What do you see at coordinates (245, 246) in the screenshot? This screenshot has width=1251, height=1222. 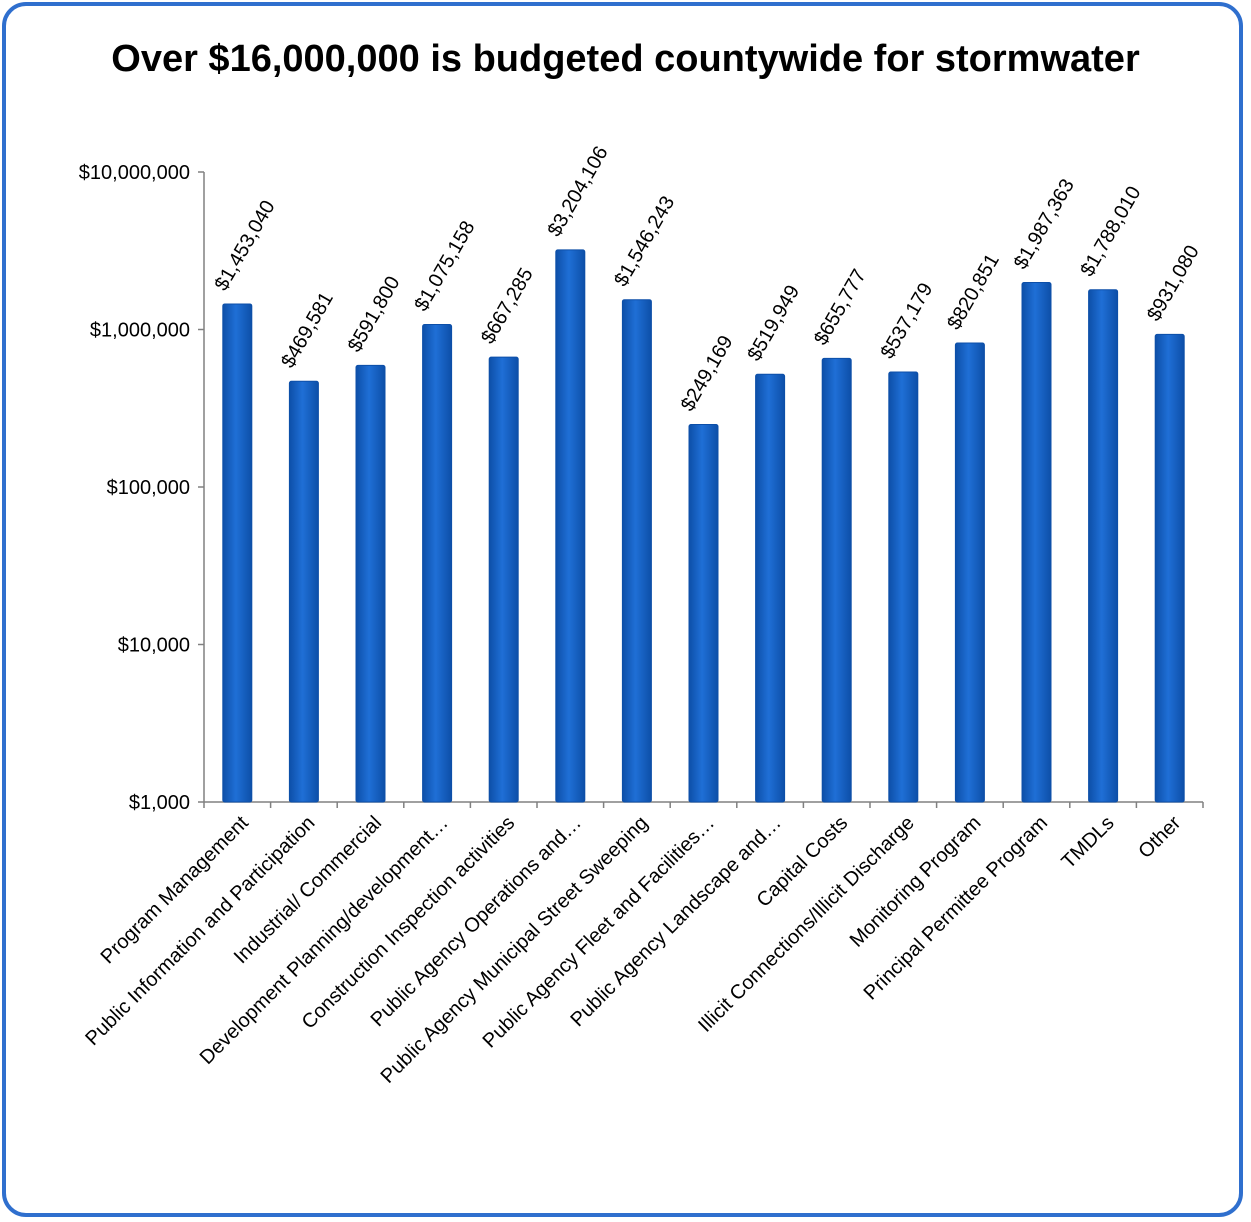 I see `value-label: $1,453,040` at bounding box center [245, 246].